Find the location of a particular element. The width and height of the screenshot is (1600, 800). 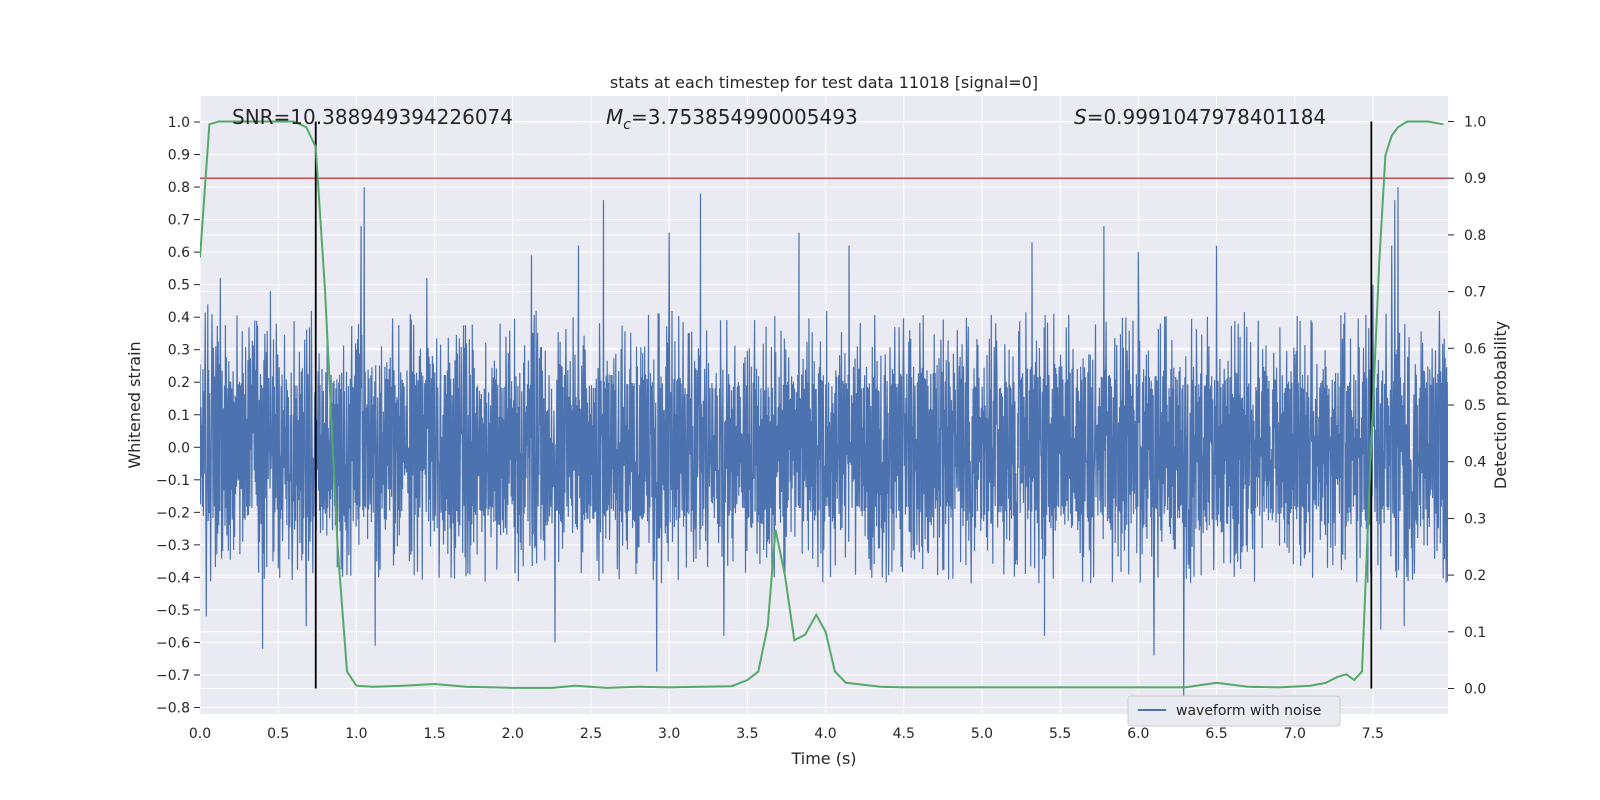

s-symbol: S is located at coordinates (1080, 117).